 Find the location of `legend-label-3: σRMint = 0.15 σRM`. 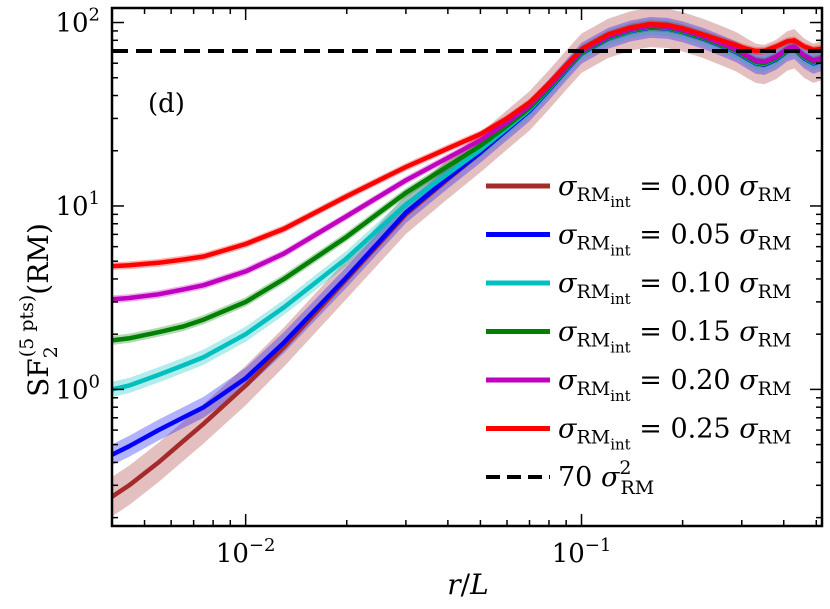

legend-label-3: σRMint = 0.15 σRM is located at coordinates (674, 337).